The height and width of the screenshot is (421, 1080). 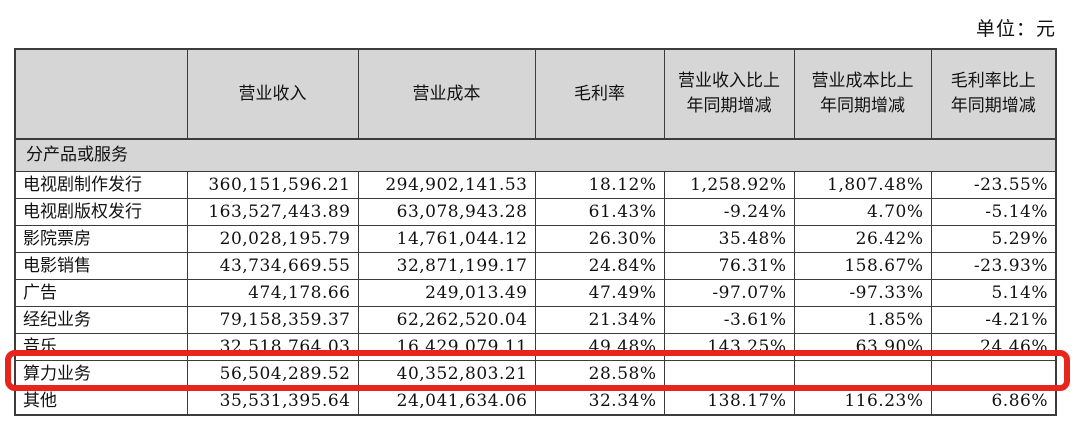 I want to click on row-label-cell: 电视剧版权发行, so click(x=101, y=212).